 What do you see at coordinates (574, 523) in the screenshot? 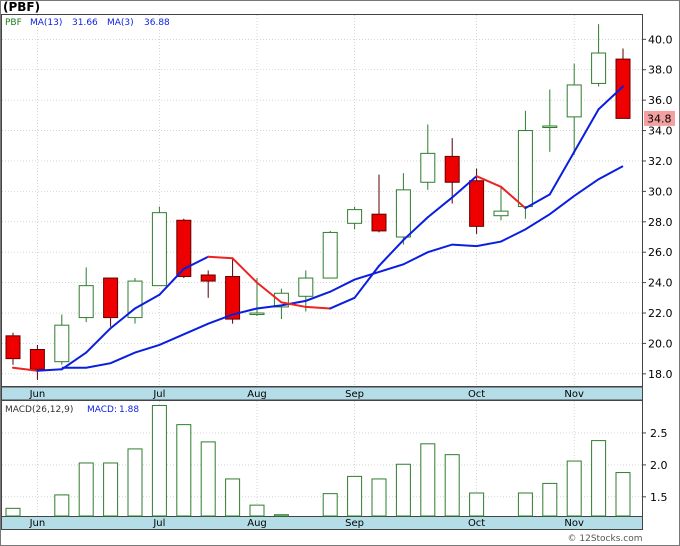
I see `macd-x-tick-label: Nov` at bounding box center [574, 523].